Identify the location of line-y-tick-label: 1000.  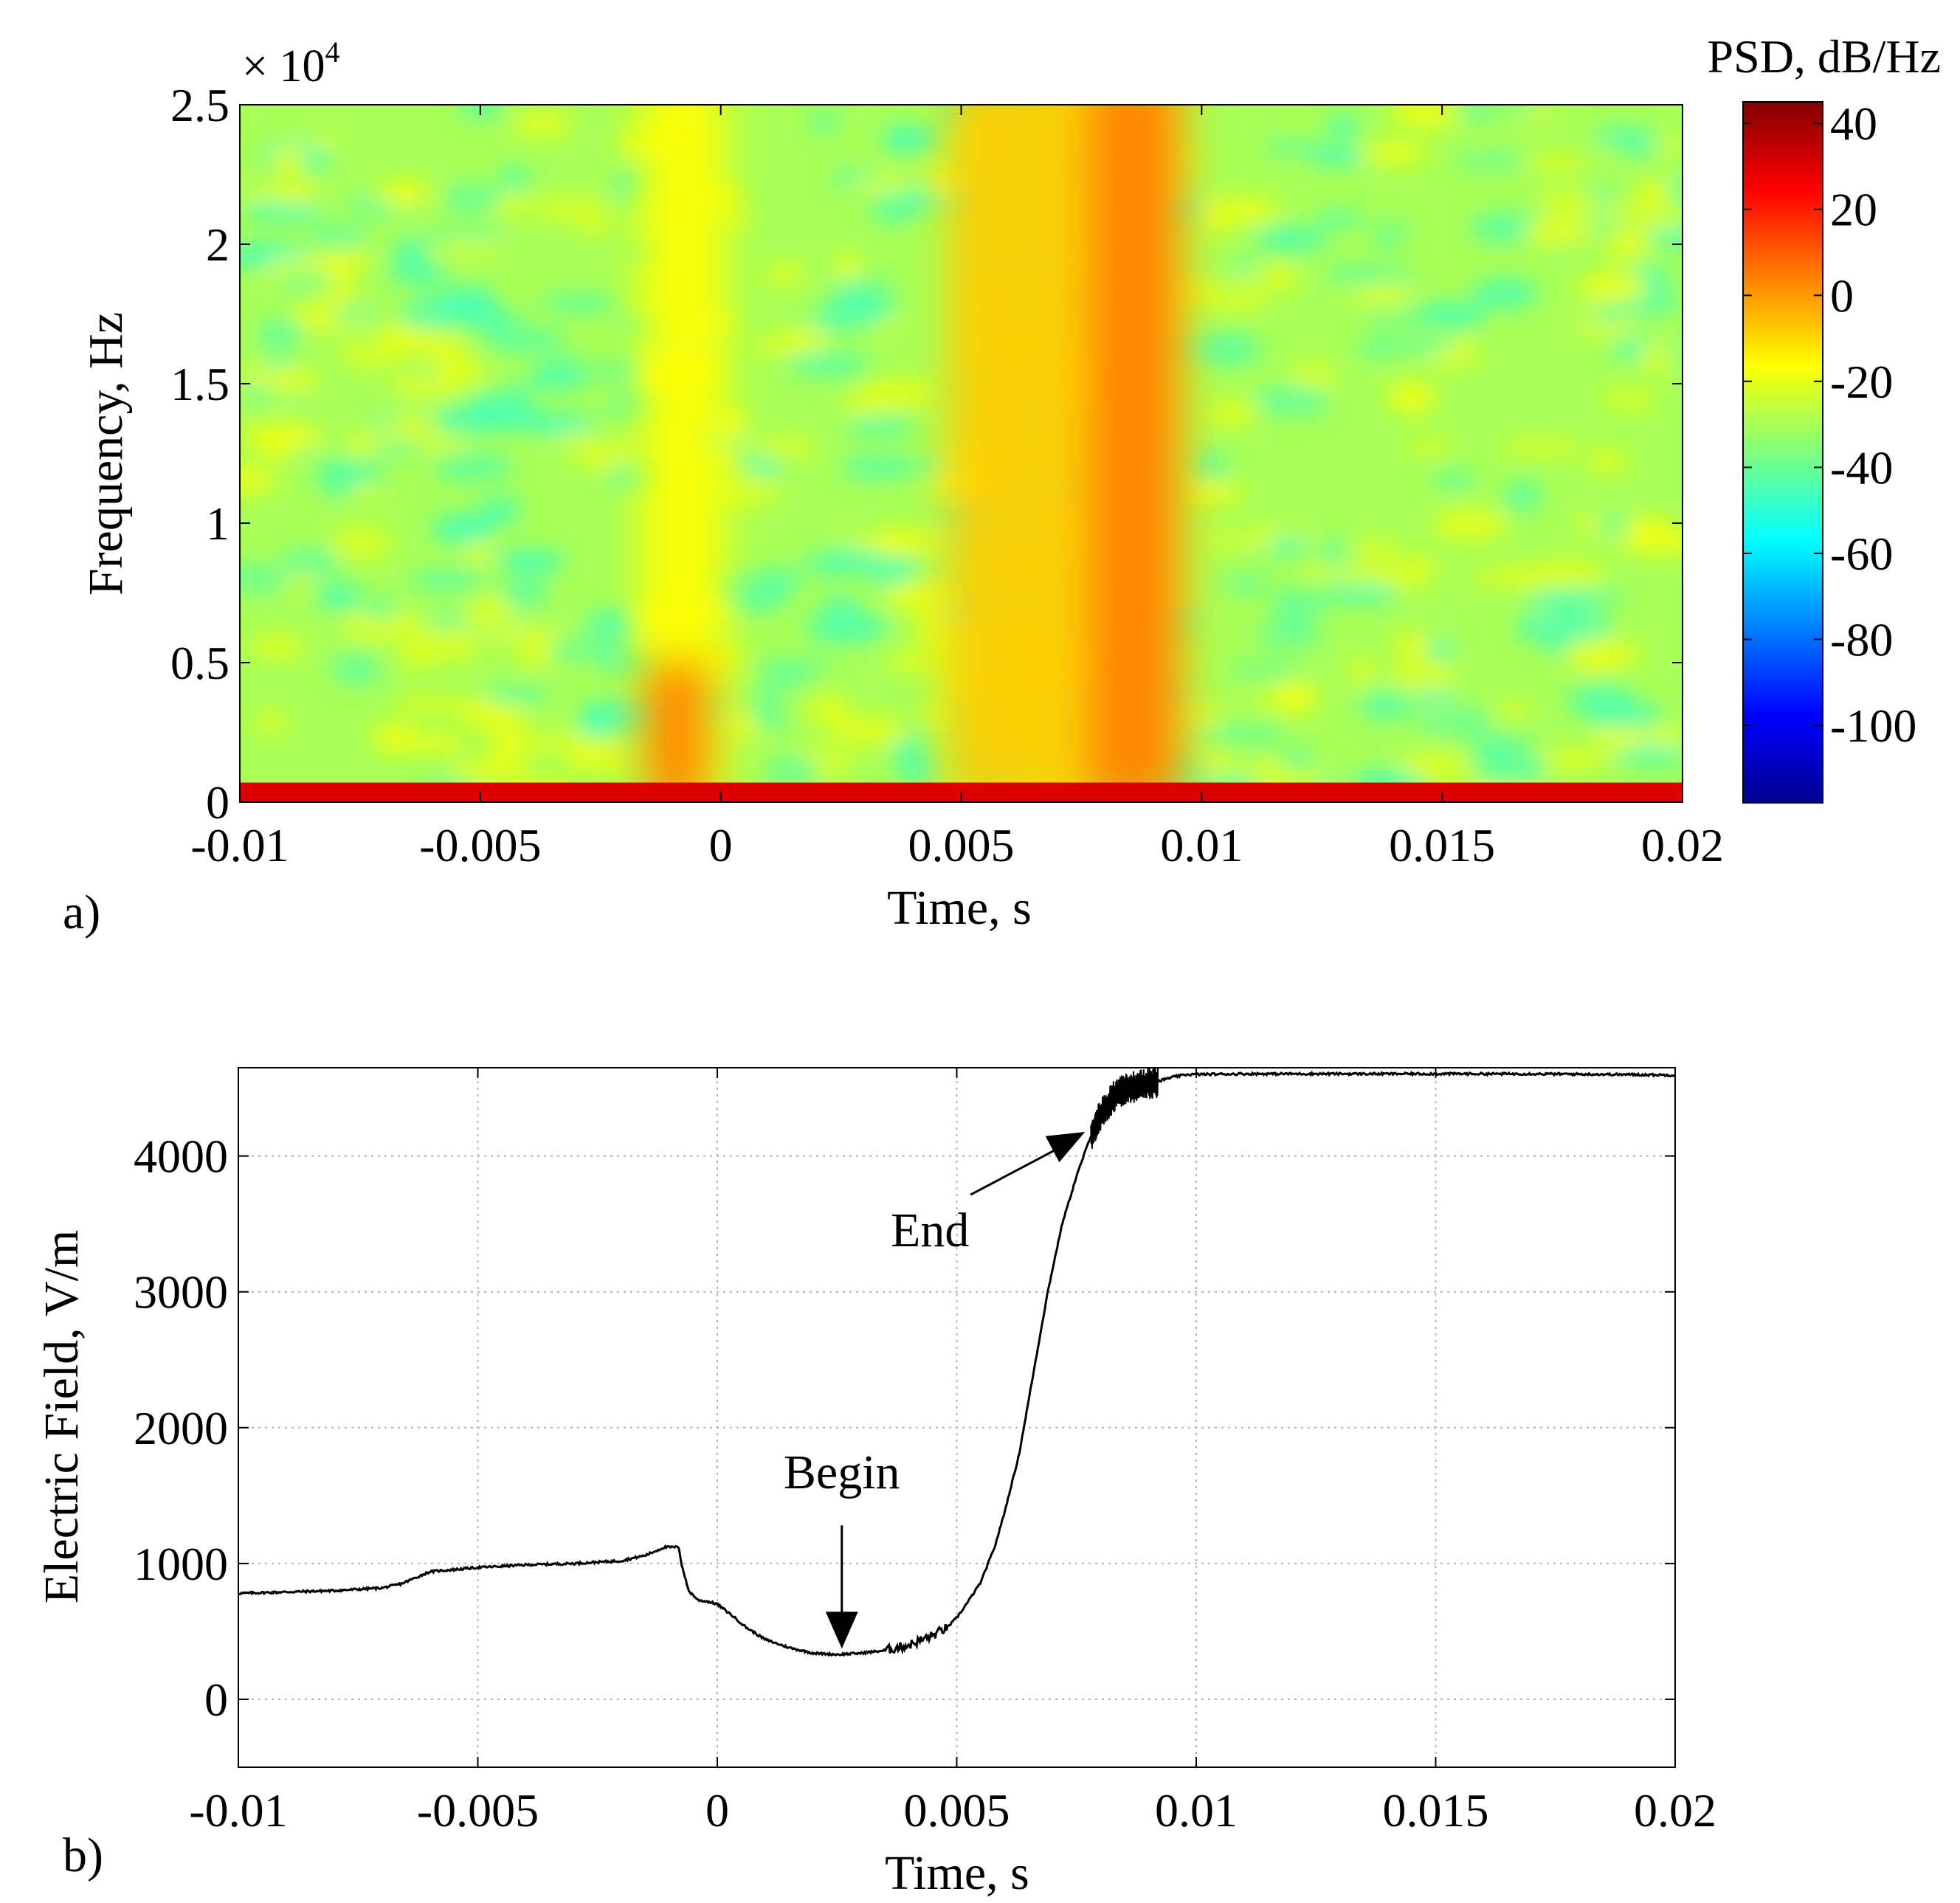
(181, 1564).